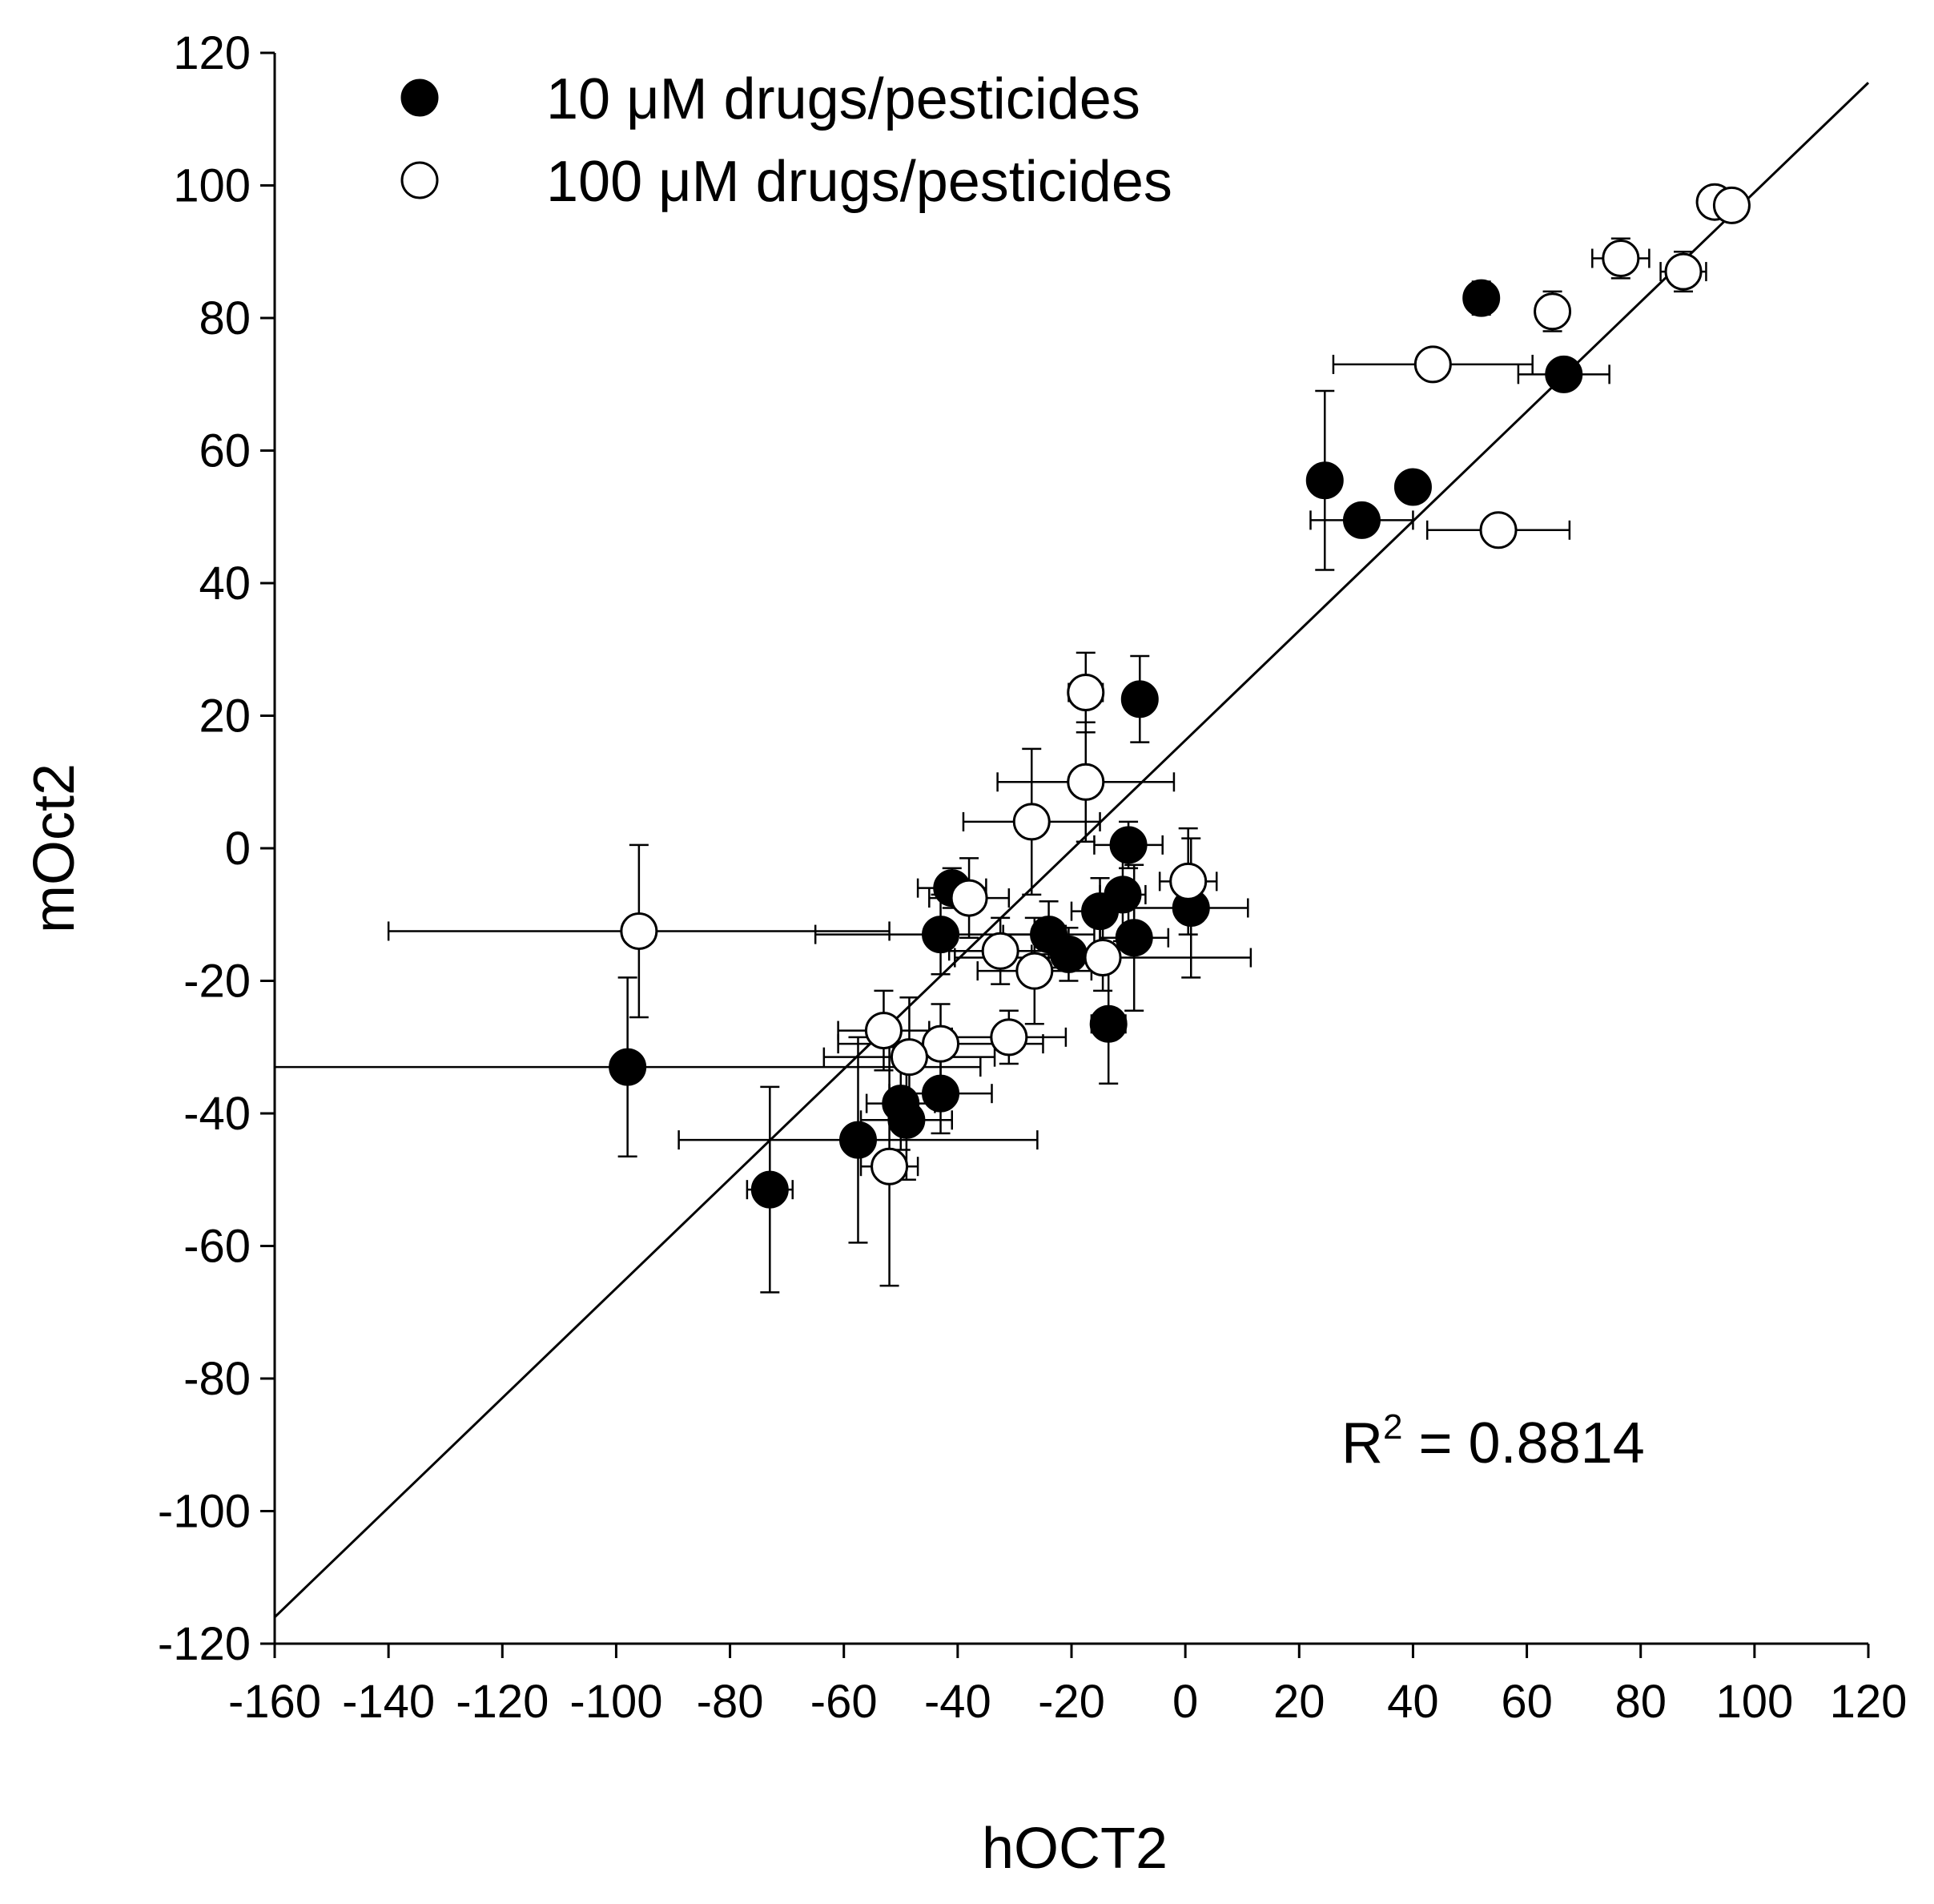 The height and width of the screenshot is (1904, 1934). What do you see at coordinates (204, 1644) in the screenshot?
I see `y-tick-label: -120` at bounding box center [204, 1644].